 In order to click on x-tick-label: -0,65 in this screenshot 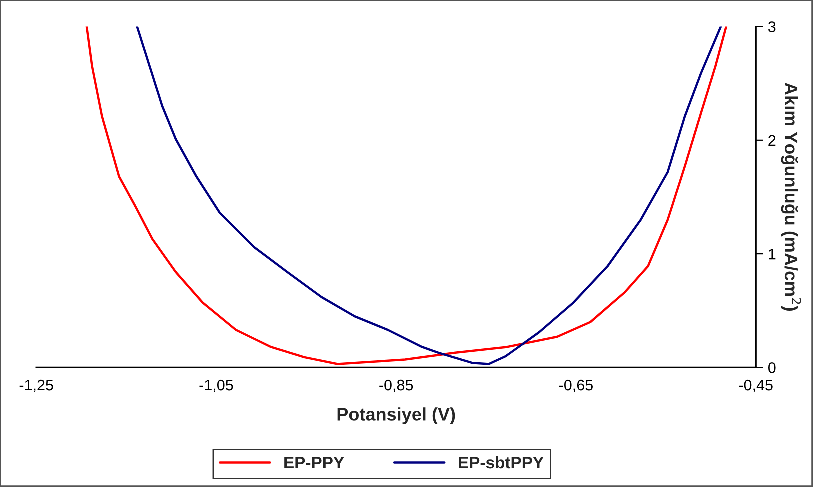, I will do `click(576, 386)`.